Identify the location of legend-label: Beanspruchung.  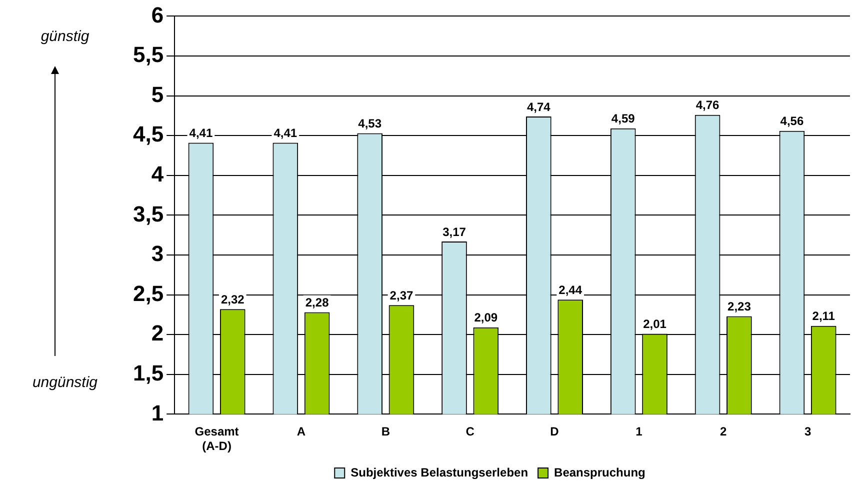
(600, 472).